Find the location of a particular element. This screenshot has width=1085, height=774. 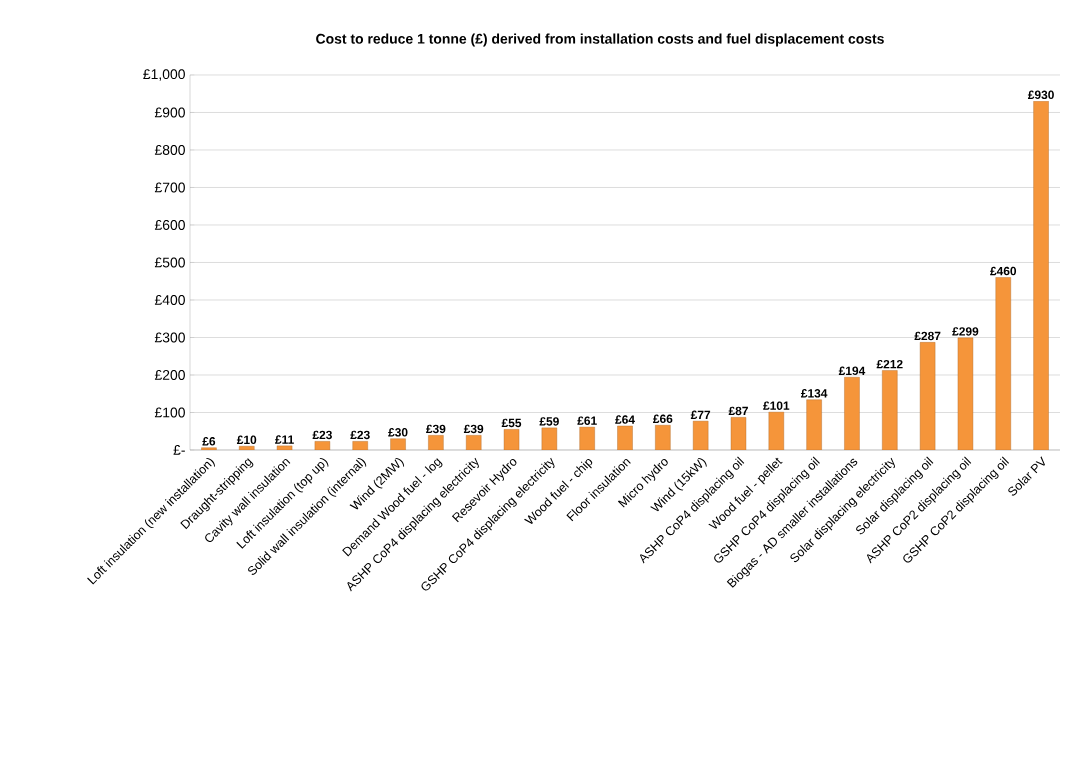

y-tick-label: £- is located at coordinates (179, 450).